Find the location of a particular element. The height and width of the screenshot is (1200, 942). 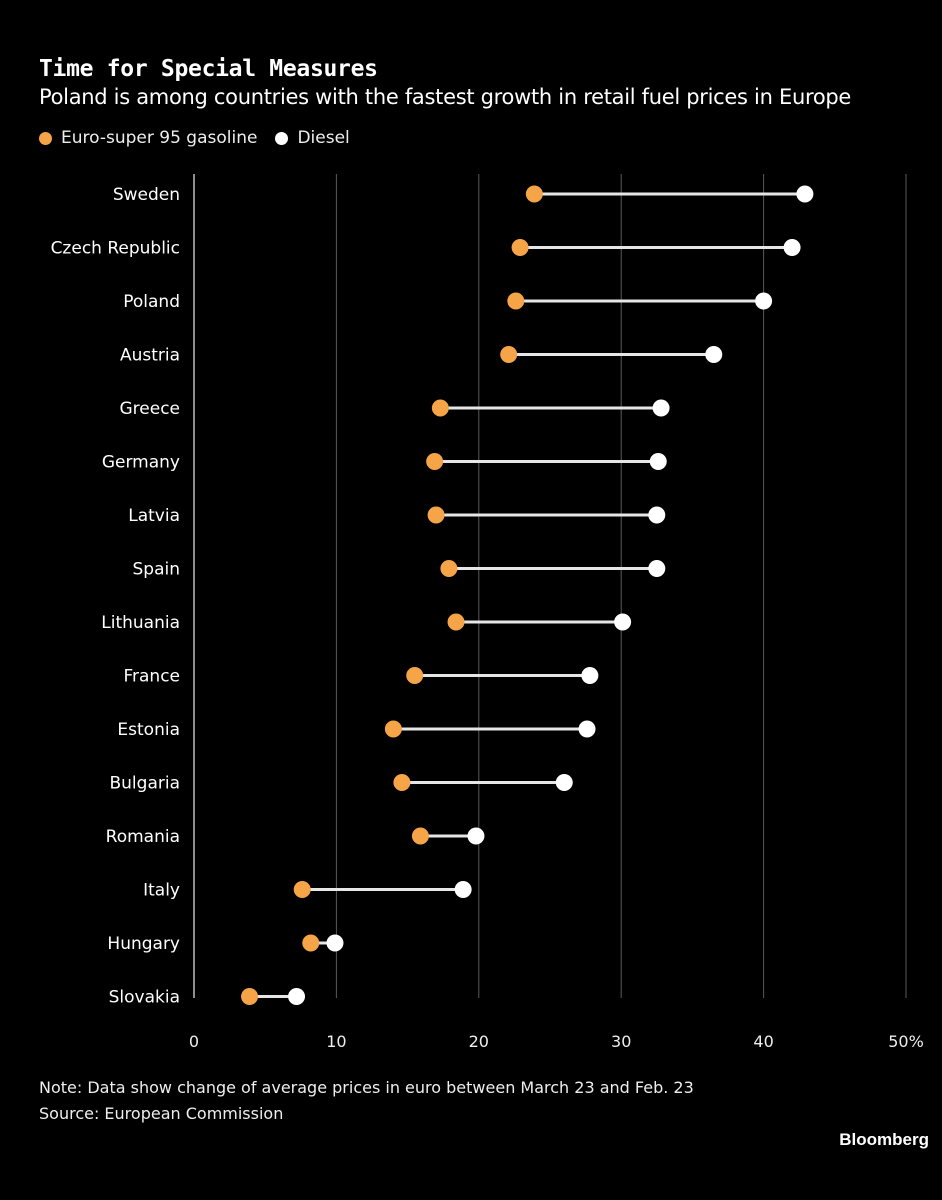

category-label: Estonia is located at coordinates (148, 730).